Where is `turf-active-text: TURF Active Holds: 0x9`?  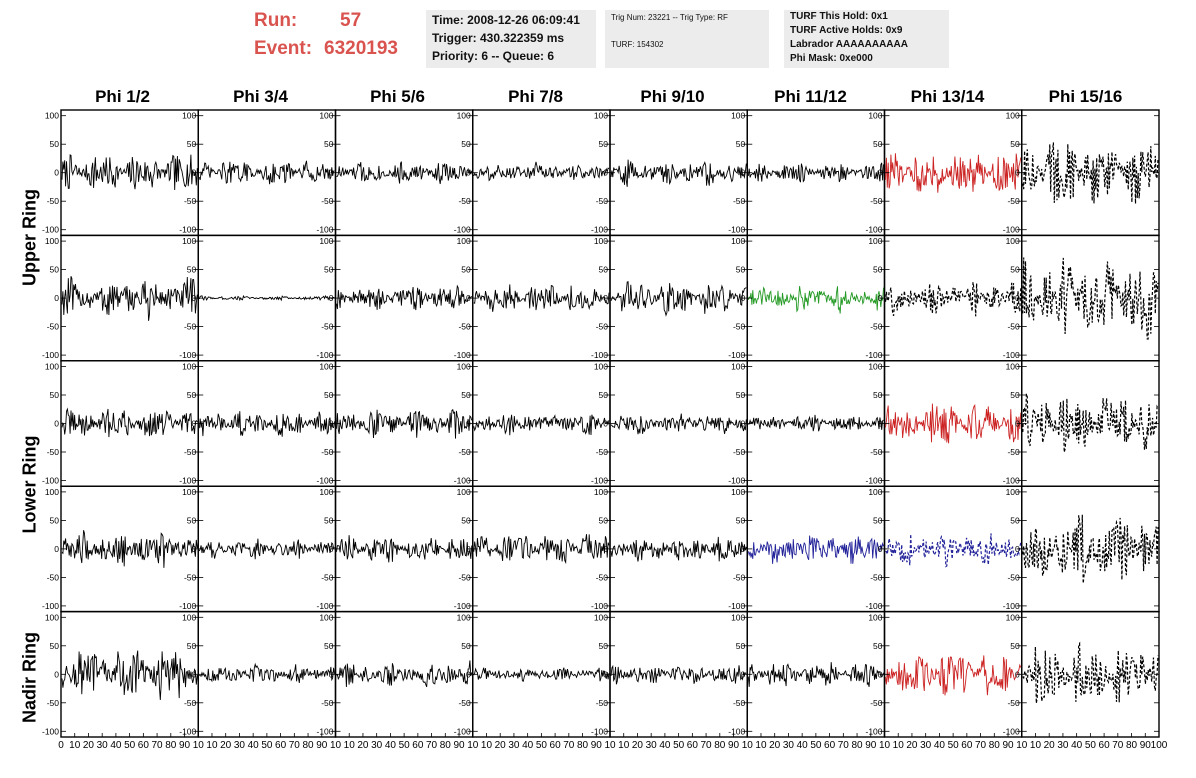 turf-active-text: TURF Active Holds: 0x9 is located at coordinates (846, 30).